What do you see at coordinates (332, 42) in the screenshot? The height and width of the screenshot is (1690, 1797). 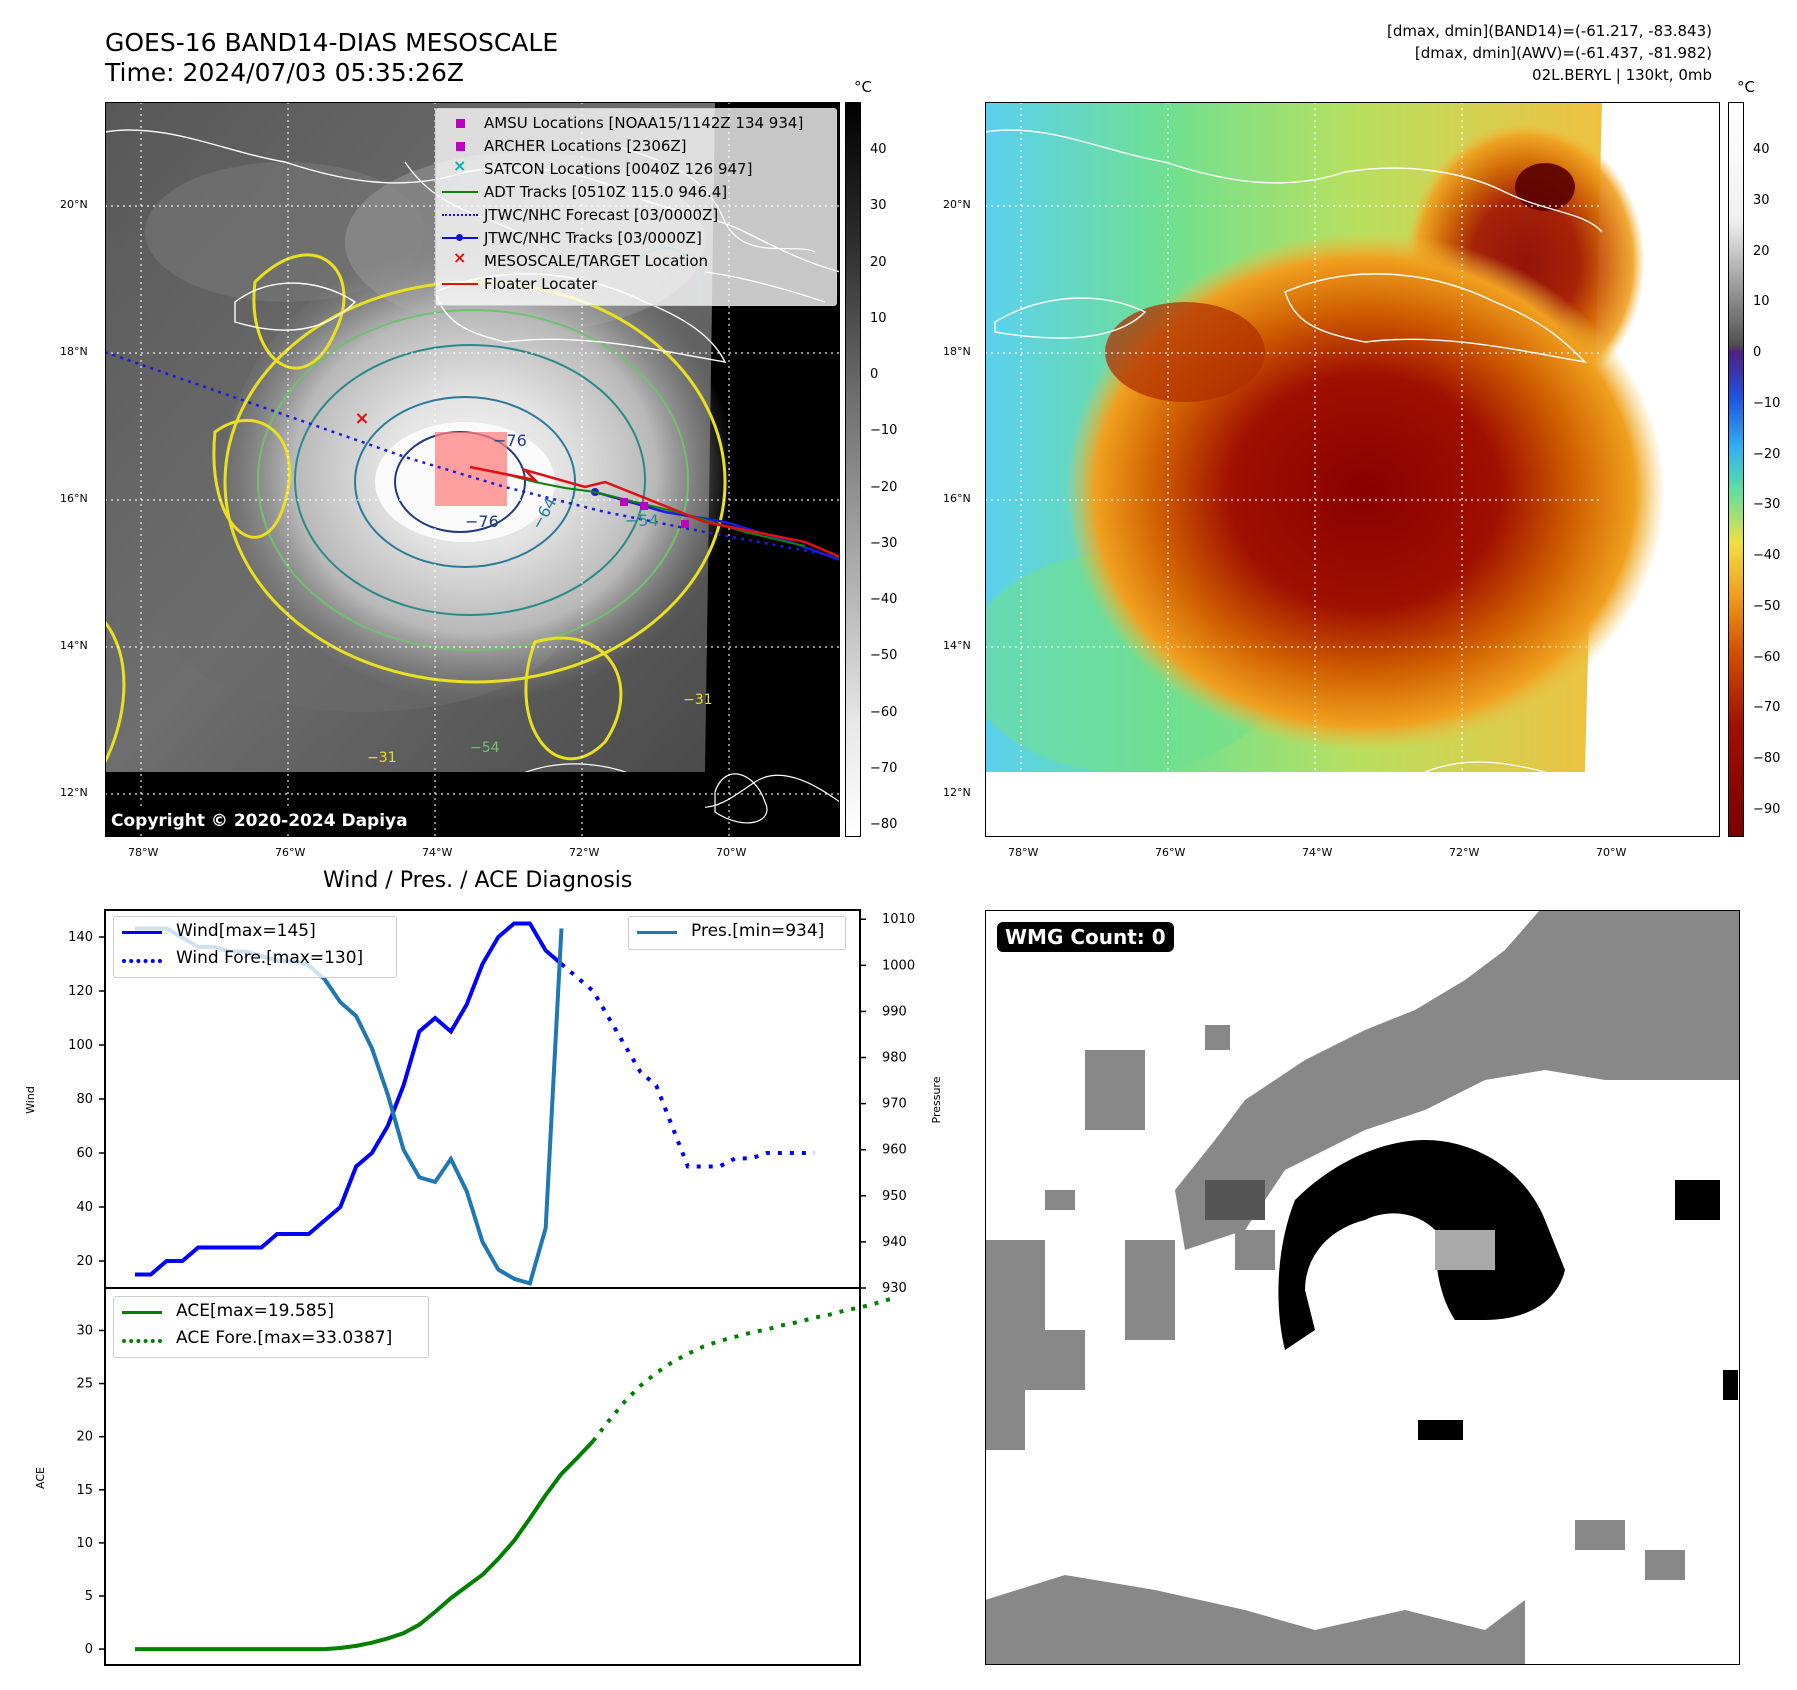 I see `chart-title-line1: GOES-16 BAND14-DIAS MESOSCALE` at bounding box center [332, 42].